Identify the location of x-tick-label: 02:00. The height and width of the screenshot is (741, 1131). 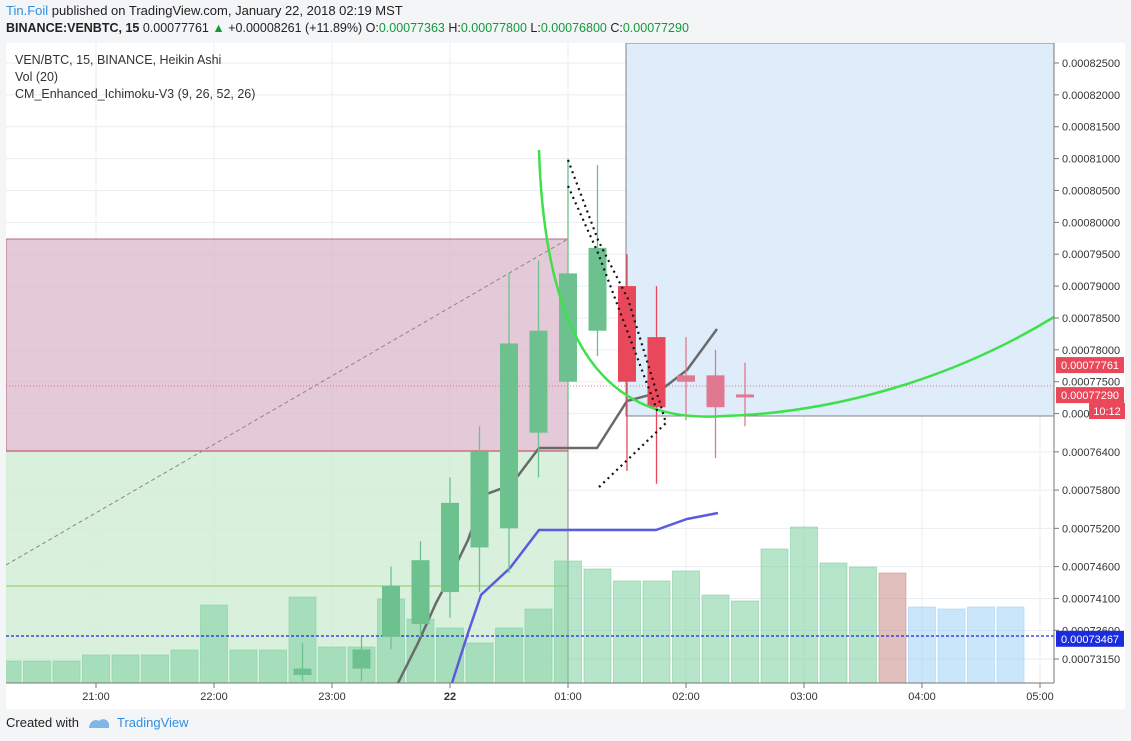
(686, 697).